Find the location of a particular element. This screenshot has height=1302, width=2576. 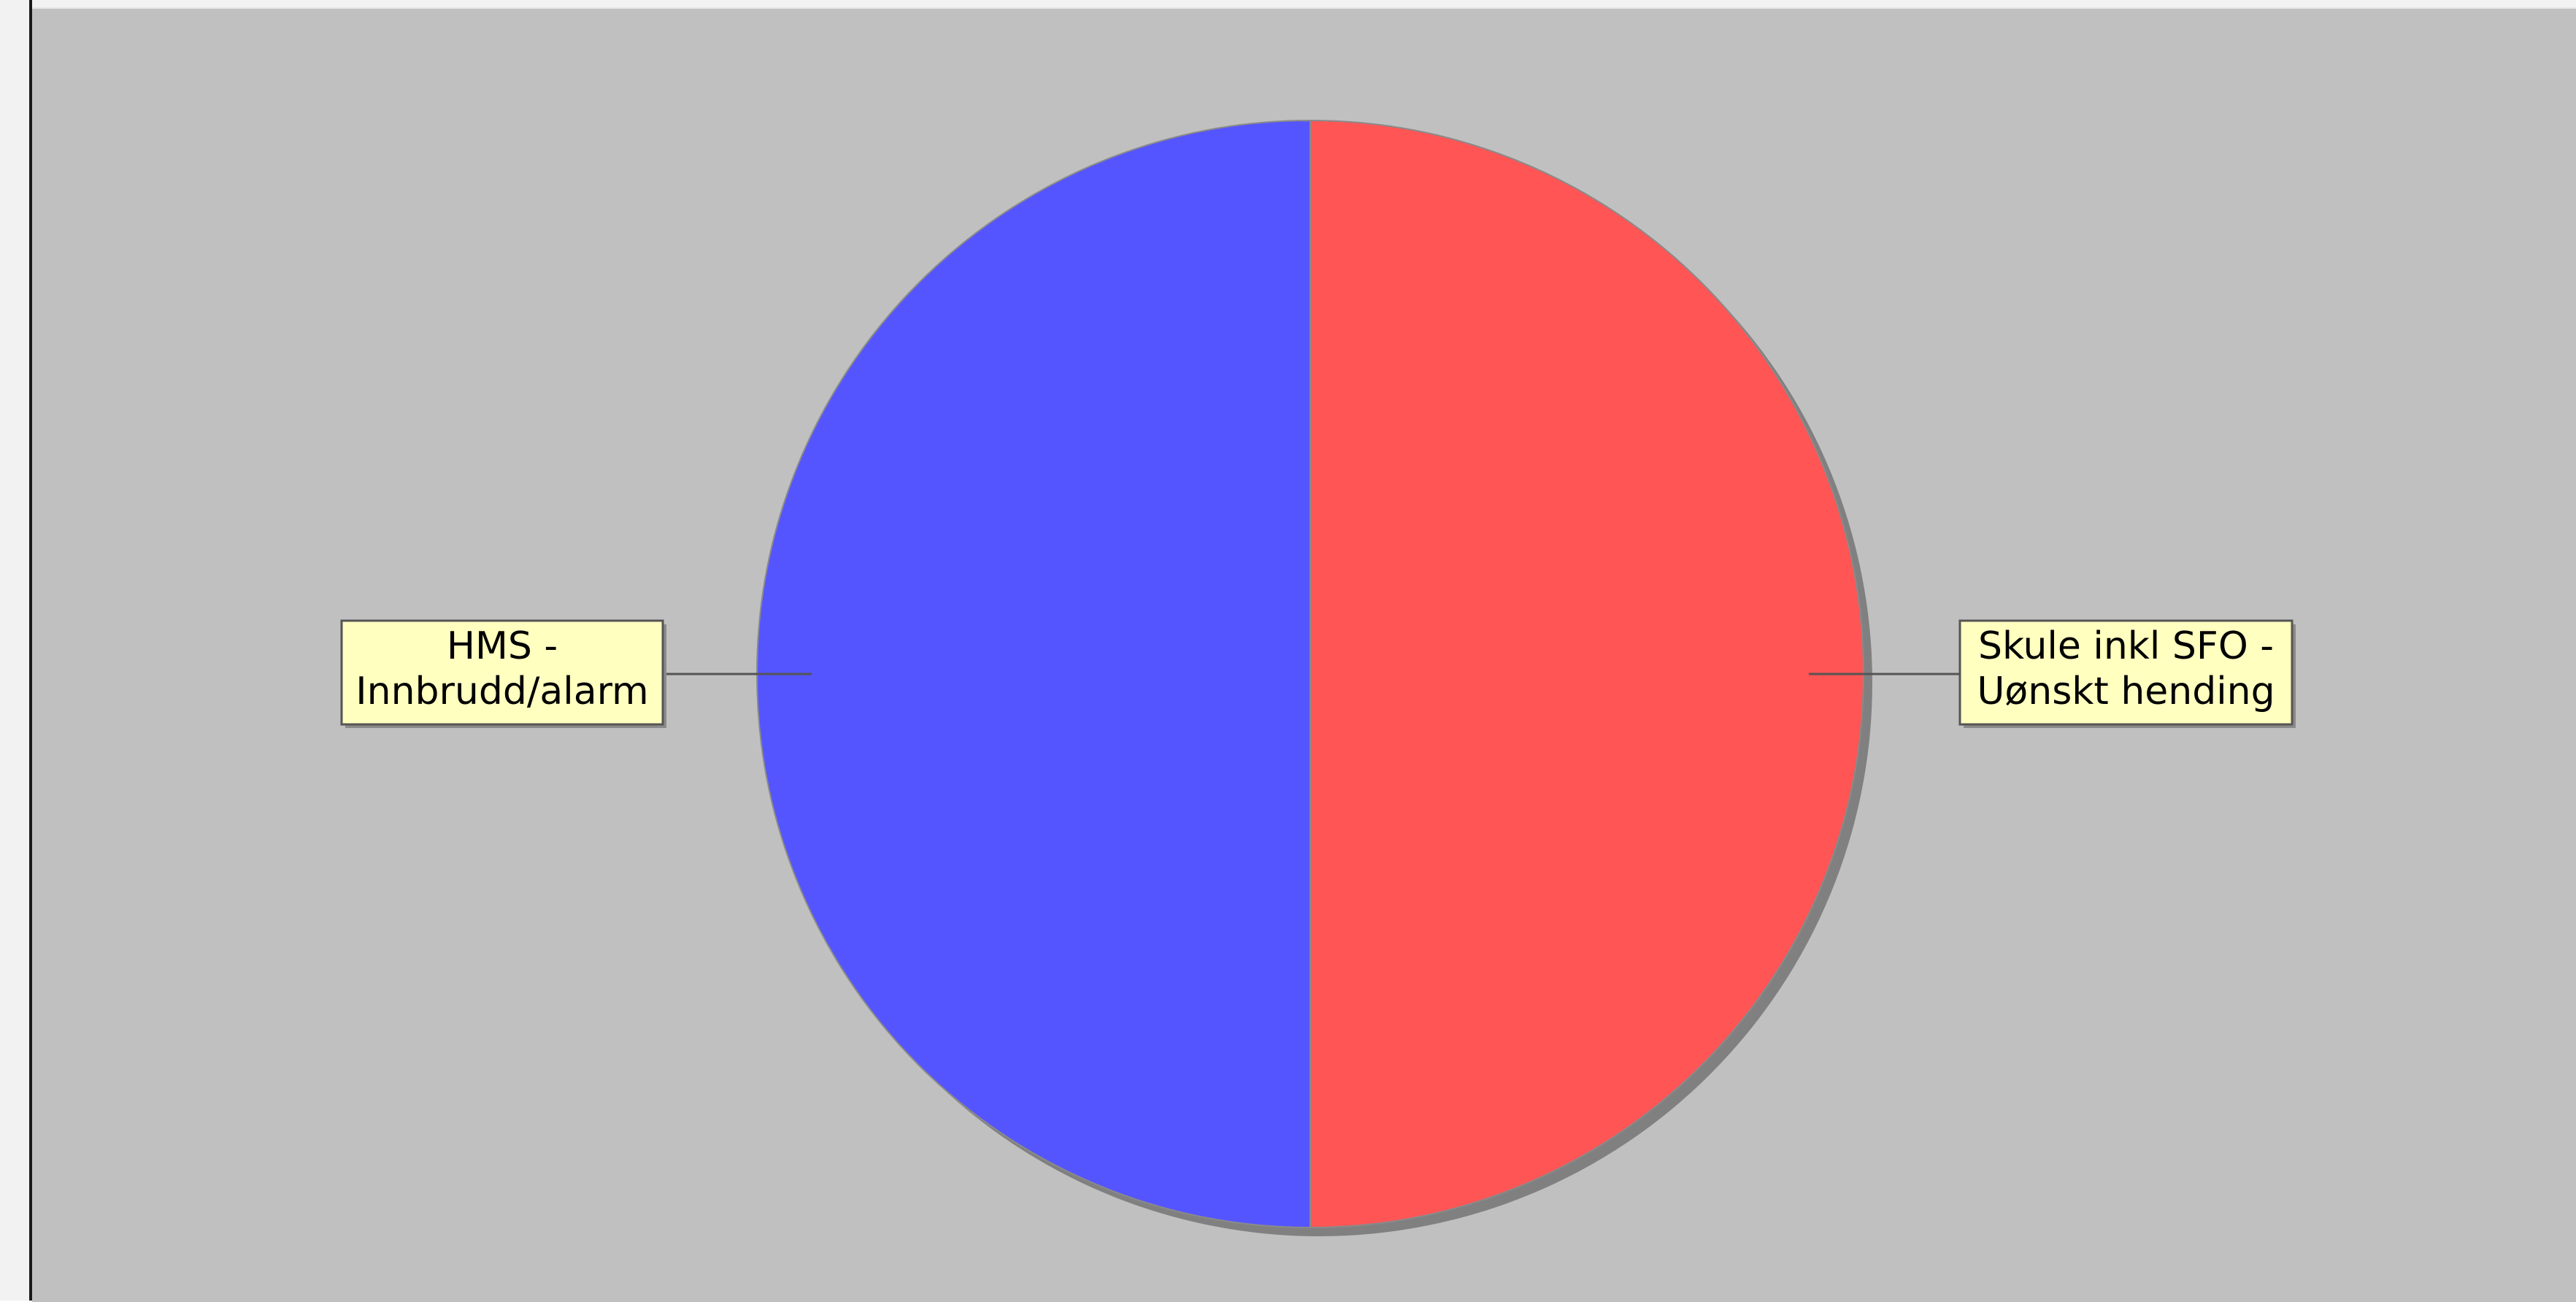

slice-label-line: Skule inkl SFO - is located at coordinates (2126, 646).